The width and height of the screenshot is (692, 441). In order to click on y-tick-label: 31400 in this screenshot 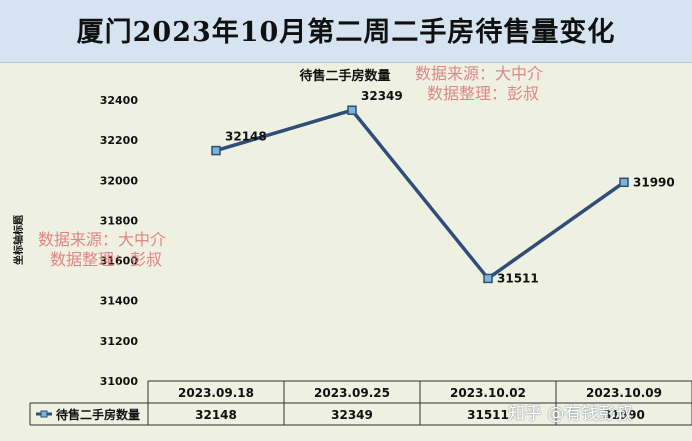, I will do `click(119, 301)`.